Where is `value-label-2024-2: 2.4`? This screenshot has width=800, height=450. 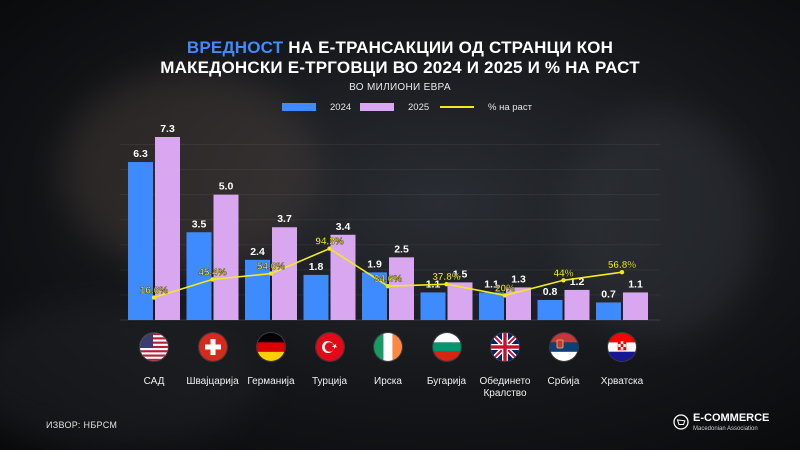 value-label-2024-2: 2.4 is located at coordinates (257, 252).